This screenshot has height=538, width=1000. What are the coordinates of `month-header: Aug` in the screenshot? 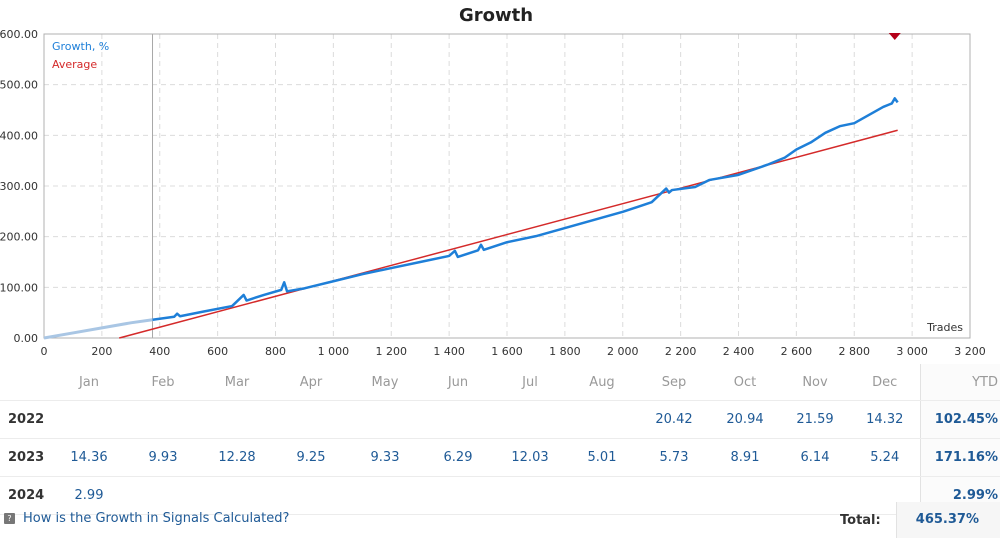 It's located at (602, 382).